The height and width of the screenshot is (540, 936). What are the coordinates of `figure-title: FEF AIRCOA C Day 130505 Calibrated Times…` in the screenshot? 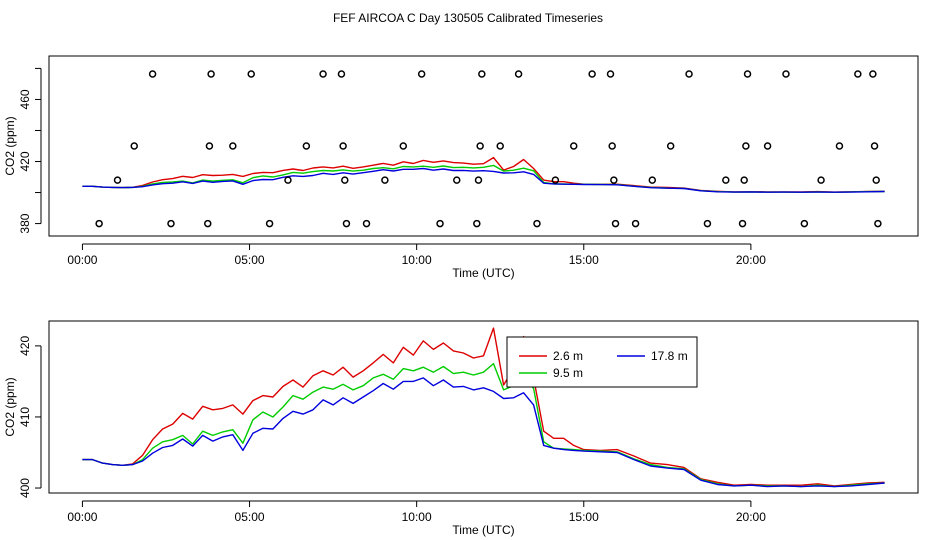 It's located at (468, 18).